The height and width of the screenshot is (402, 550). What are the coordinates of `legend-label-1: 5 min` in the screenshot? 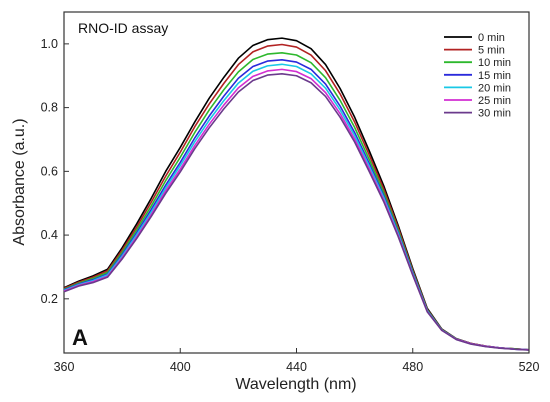 It's located at (491, 51).